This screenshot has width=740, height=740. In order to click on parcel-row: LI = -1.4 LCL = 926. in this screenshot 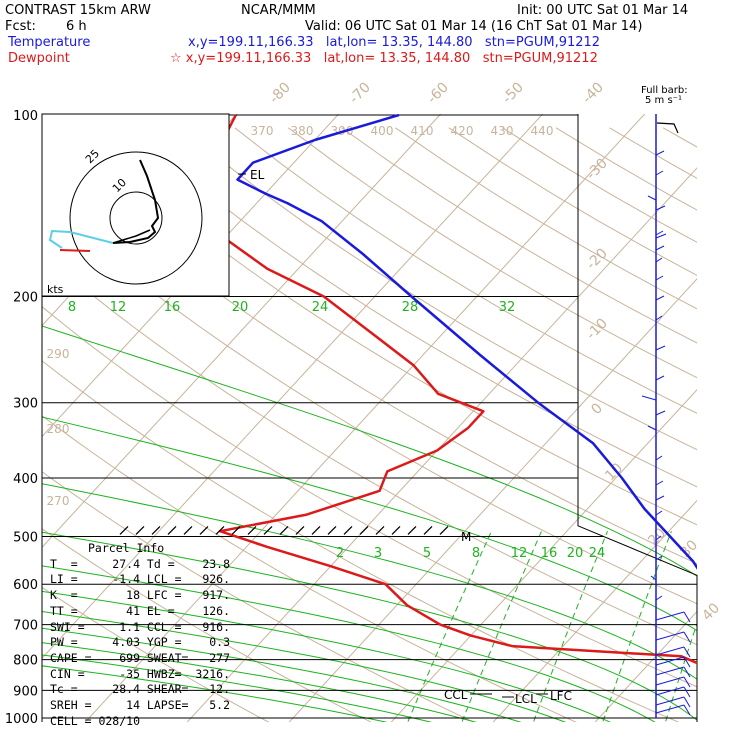, I will do `click(140, 579)`.